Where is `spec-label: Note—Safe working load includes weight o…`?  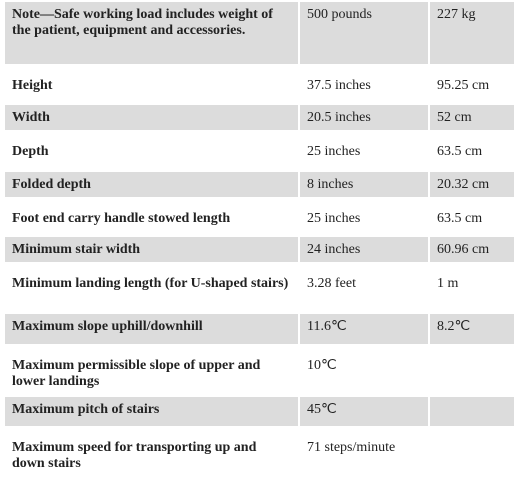 spec-label: Note—Safe working load includes weight o… is located at coordinates (151, 33).